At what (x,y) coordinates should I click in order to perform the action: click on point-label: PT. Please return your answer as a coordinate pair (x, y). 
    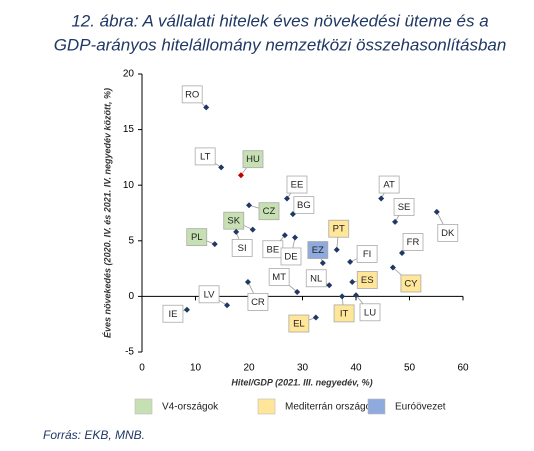
    Looking at the image, I should click on (339, 229).